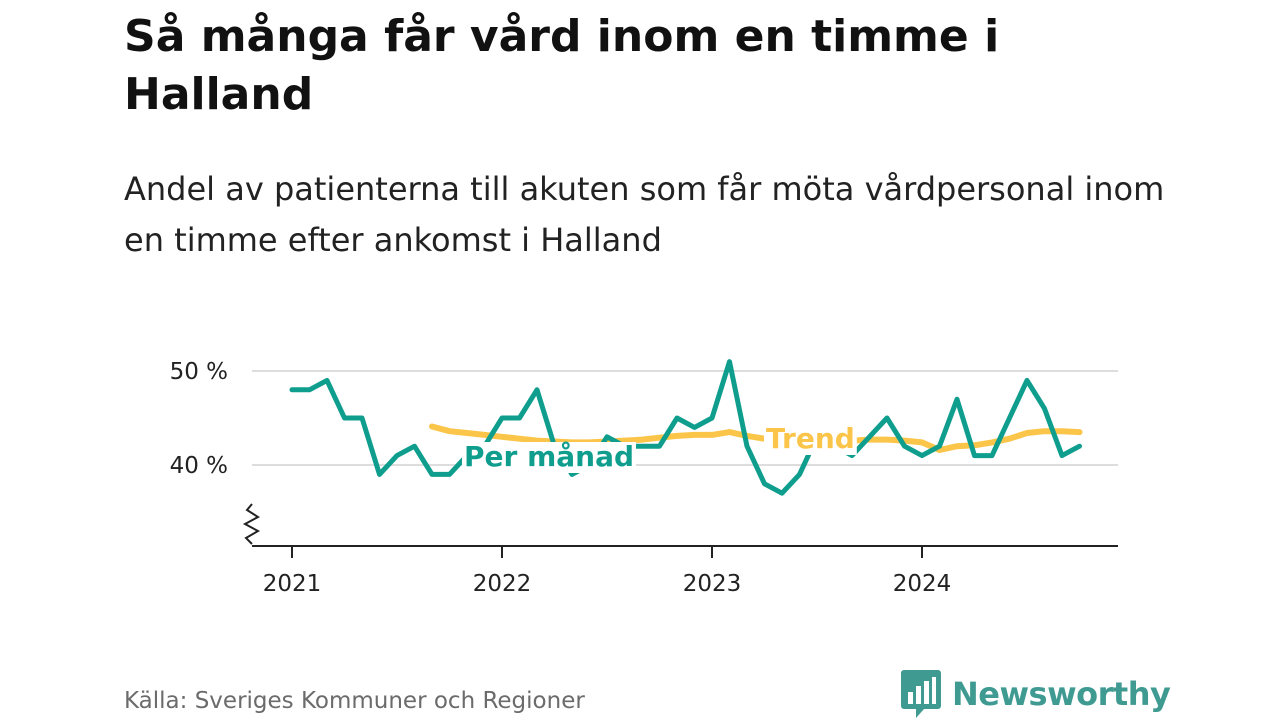 The image size is (1280, 720). Describe the element at coordinates (292, 584) in the screenshot. I see `x-tick-label: 2021` at that location.